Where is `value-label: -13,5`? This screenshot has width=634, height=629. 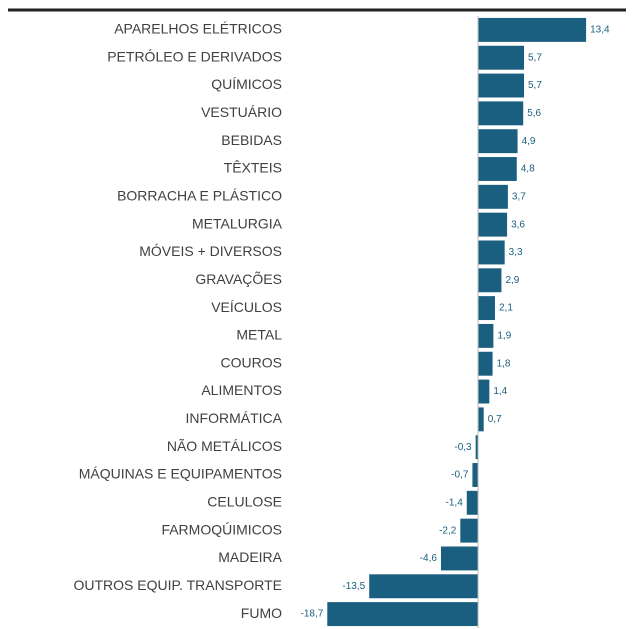 value-label: -13,5 is located at coordinates (353, 586).